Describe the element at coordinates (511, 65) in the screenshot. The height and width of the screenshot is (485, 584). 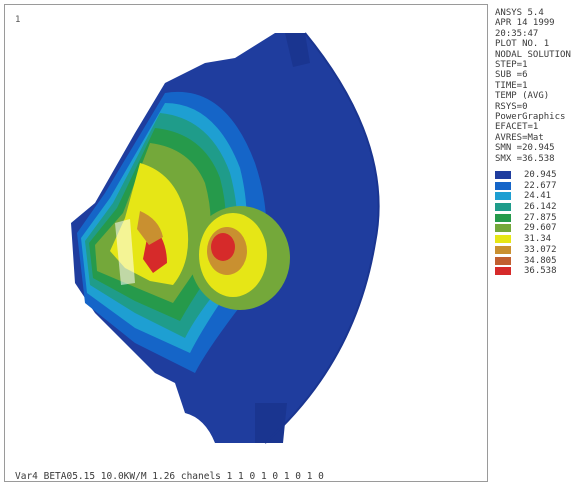
I see `step-label: STEP=1` at that location.